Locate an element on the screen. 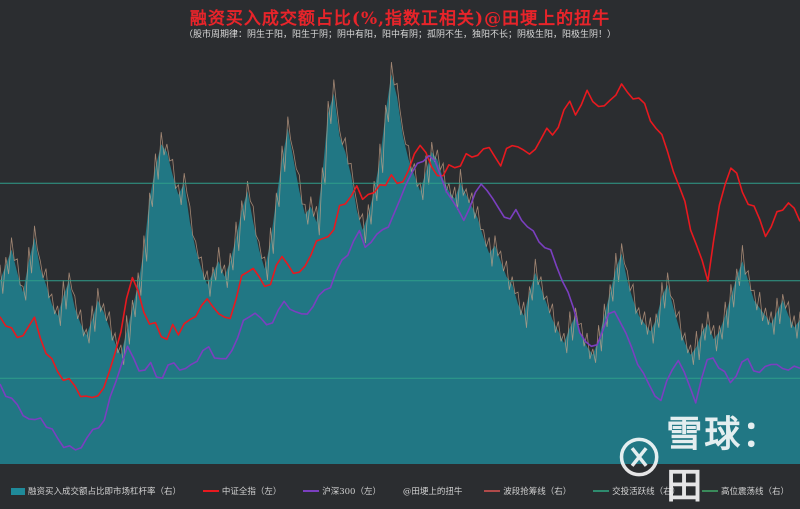  watermark-text: 雪球：田 is located at coordinates (723, 460).